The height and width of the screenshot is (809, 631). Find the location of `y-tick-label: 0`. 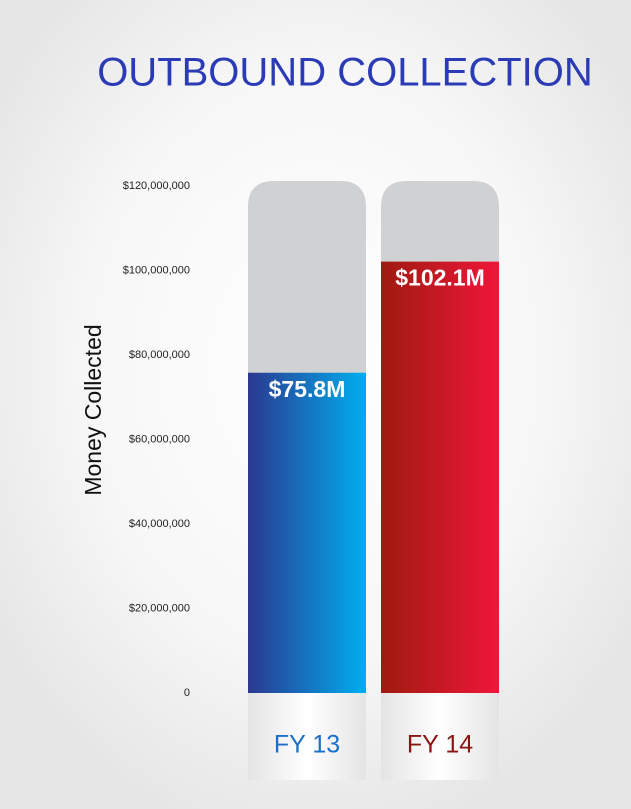

y-tick-label: 0 is located at coordinates (187, 693).